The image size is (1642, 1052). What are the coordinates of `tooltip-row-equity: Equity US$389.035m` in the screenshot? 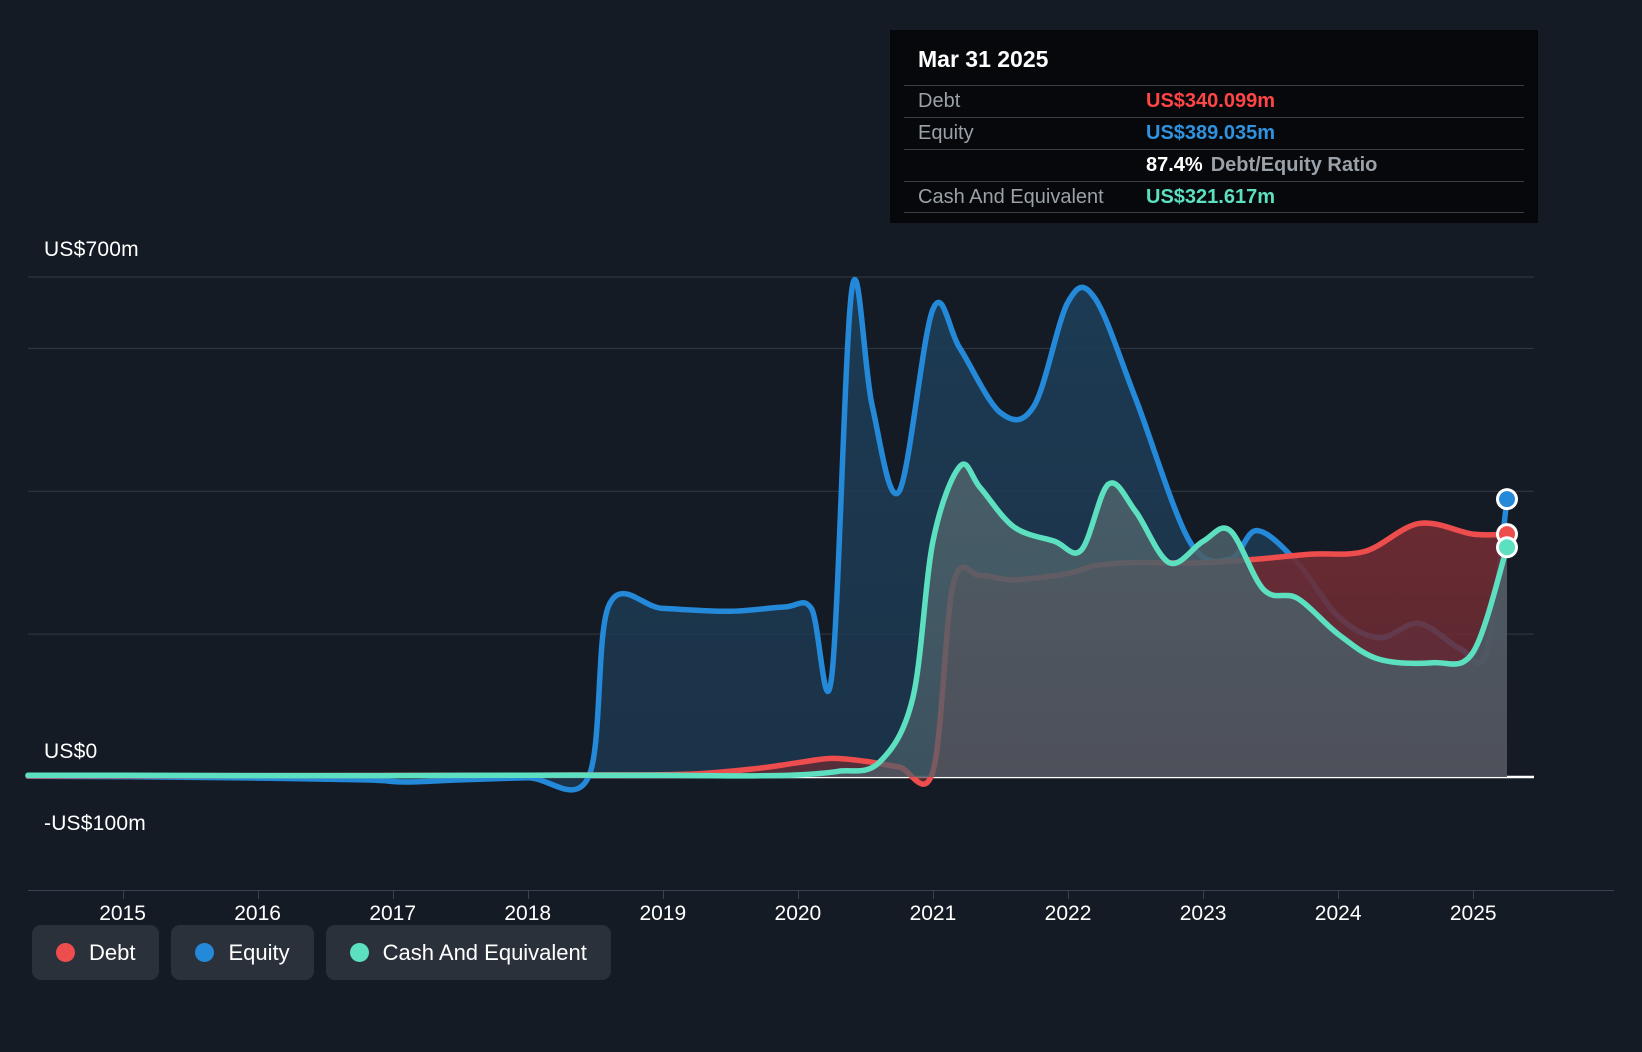 It's located at (1214, 133).